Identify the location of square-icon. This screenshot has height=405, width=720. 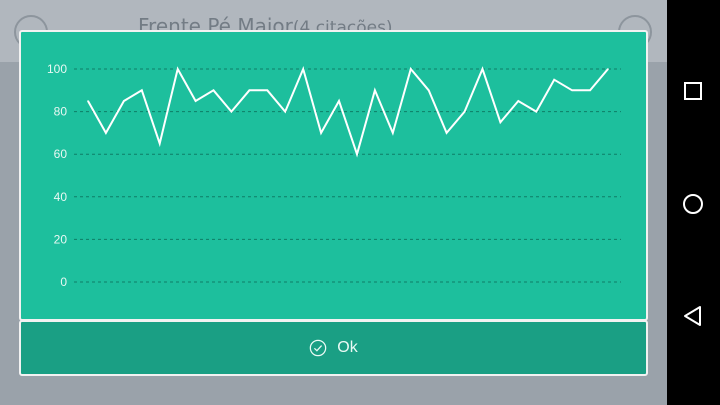
(693, 91).